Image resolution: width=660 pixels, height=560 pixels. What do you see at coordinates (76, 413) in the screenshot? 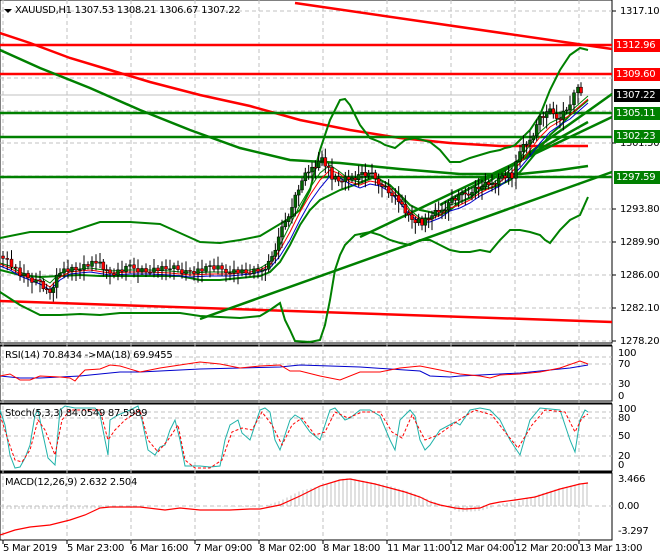
I see `stoch-label: Stoch(5,3,3) 84.0549 87.5989` at bounding box center [76, 413].